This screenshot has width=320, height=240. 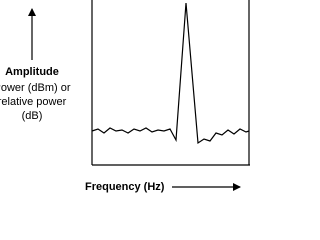 I want to click on y-axis-line: (dB), so click(x=32, y=116).